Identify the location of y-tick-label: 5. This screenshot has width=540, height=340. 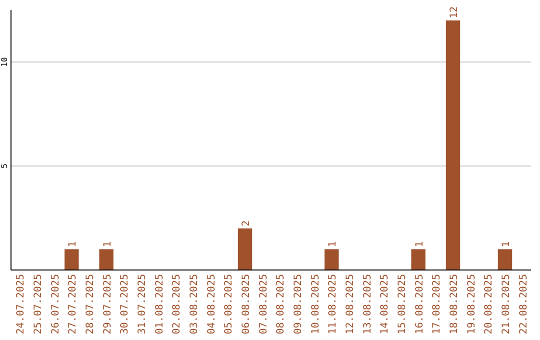
(4, 165).